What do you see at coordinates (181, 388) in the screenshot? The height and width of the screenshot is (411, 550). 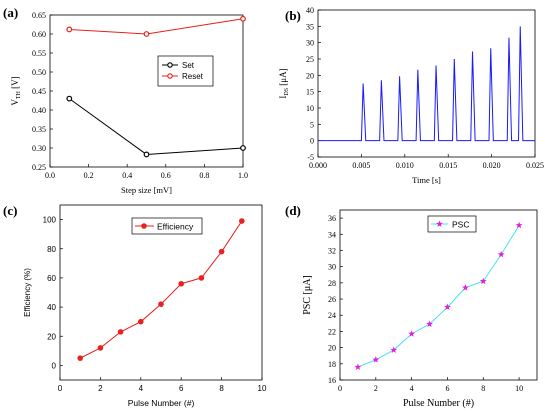 I see `x-tick-label-2-3: 6` at bounding box center [181, 388].